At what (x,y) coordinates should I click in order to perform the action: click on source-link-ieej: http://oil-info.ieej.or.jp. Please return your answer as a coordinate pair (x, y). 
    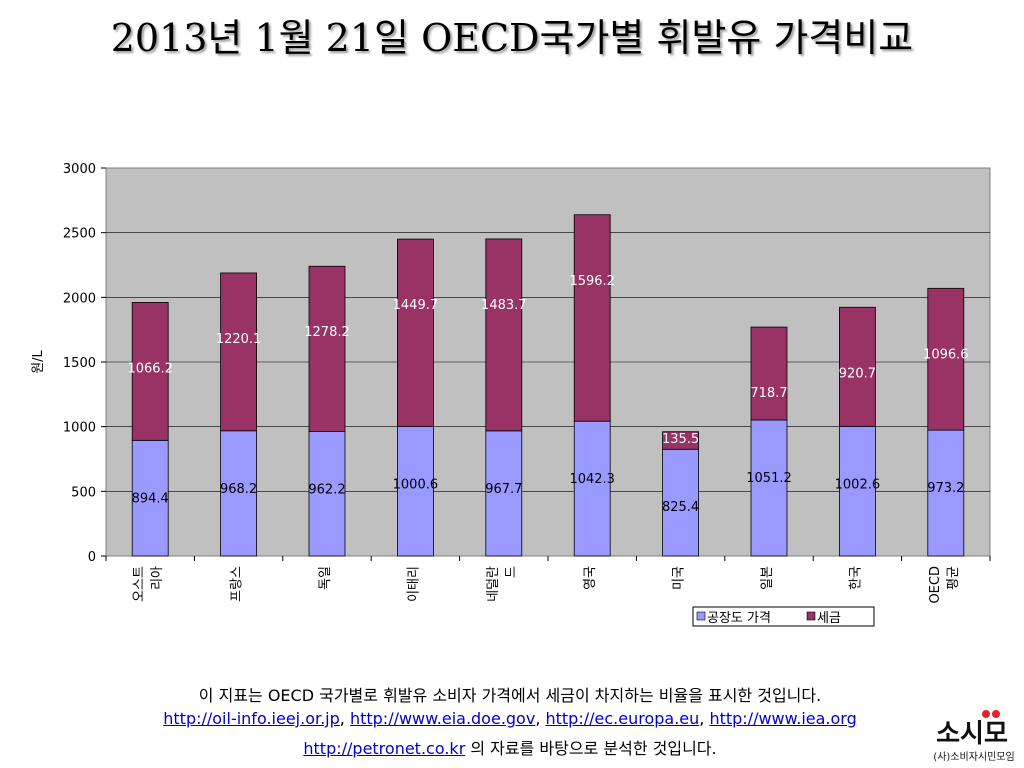
    Looking at the image, I should click on (251, 718).